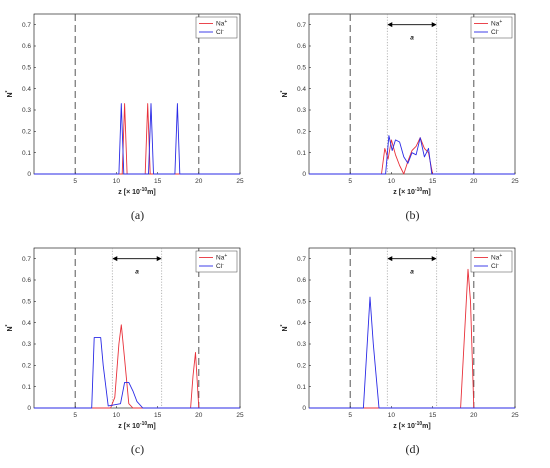  I want to click on caption-b: (b), so click(412, 215).